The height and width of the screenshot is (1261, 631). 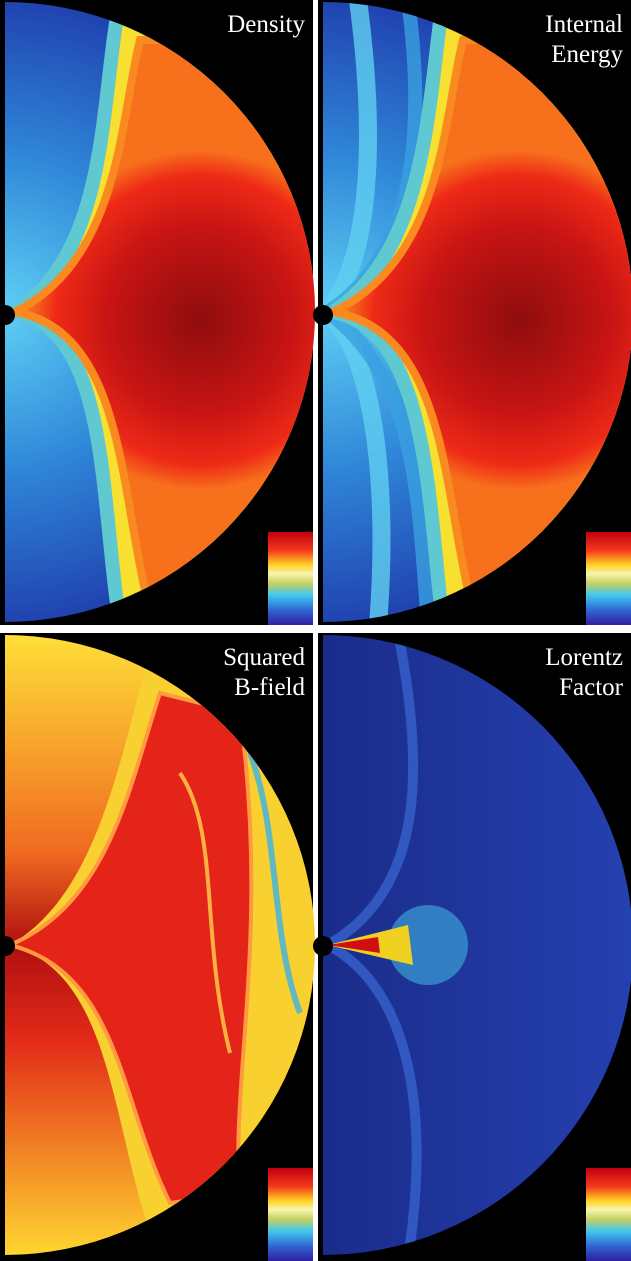 What do you see at coordinates (584, 24) in the screenshot?
I see `panel-label: Internal` at bounding box center [584, 24].